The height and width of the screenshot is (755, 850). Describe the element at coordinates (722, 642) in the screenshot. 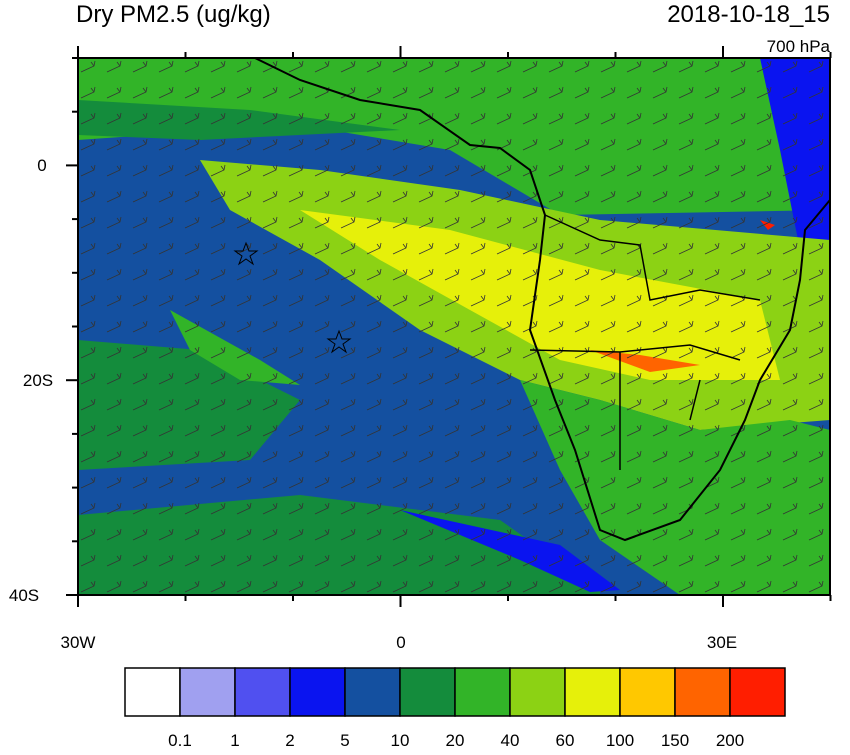

I see `lon-label: 30E` at that location.